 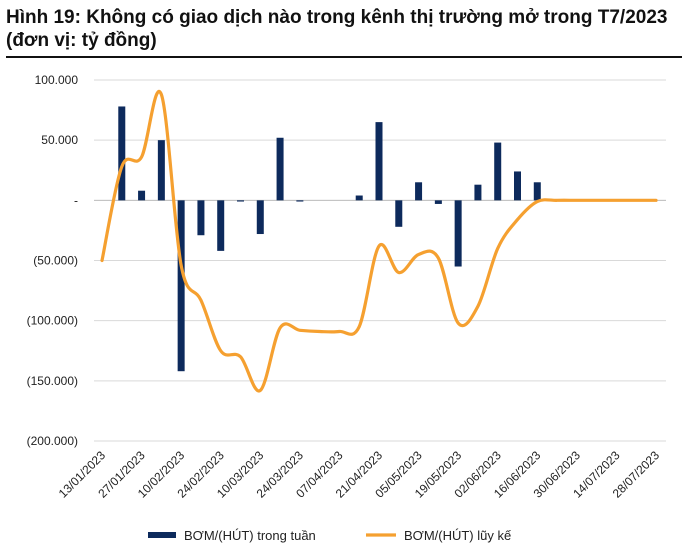 What do you see at coordinates (59, 140) in the screenshot?
I see `y-tick-label: 50.000` at bounding box center [59, 140].